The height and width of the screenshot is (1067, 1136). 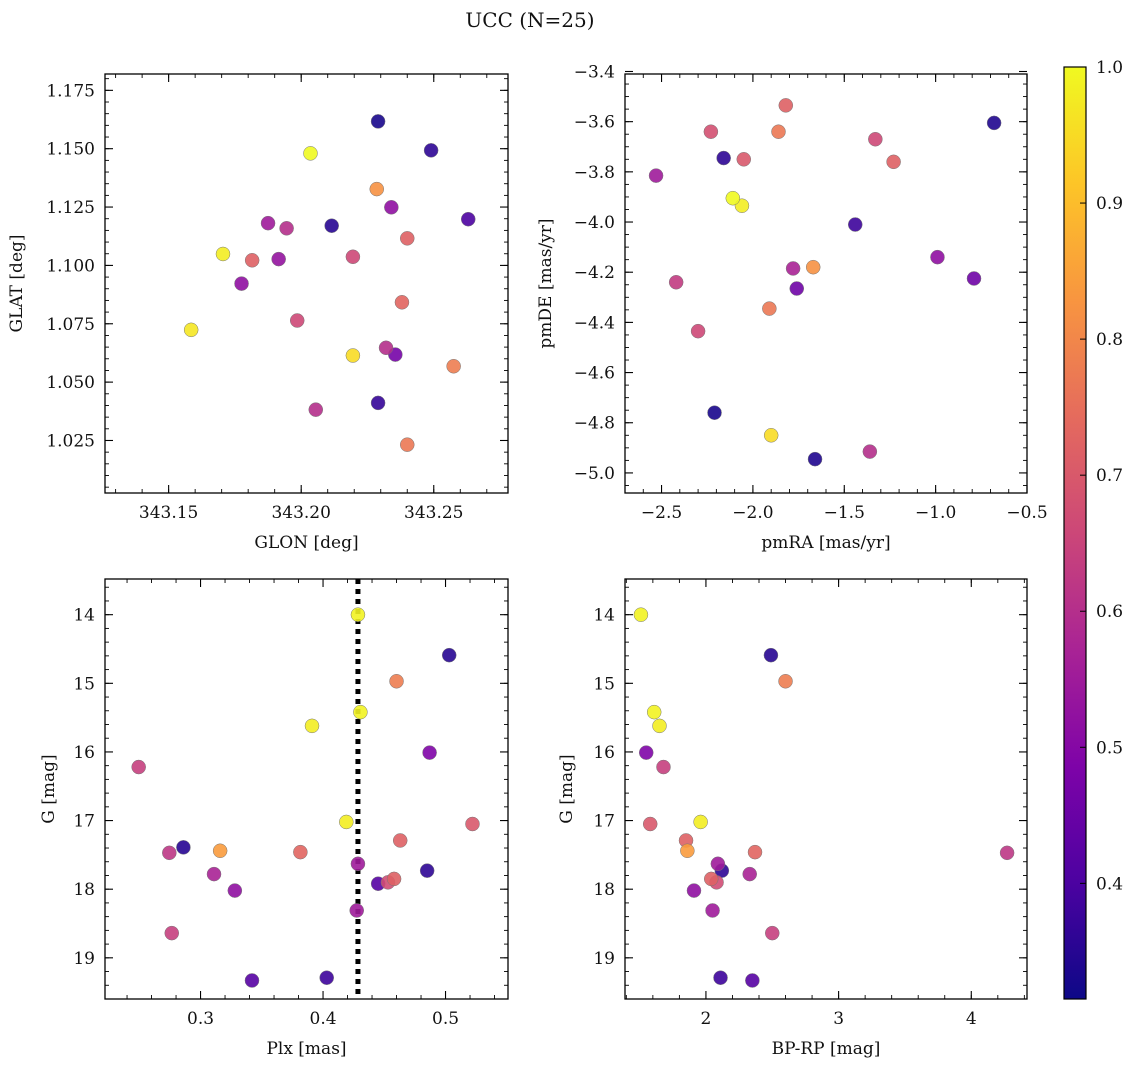 What do you see at coordinates (17, 283) in the screenshot?
I see `y-axis-label: GLAT [deg]` at bounding box center [17, 283].